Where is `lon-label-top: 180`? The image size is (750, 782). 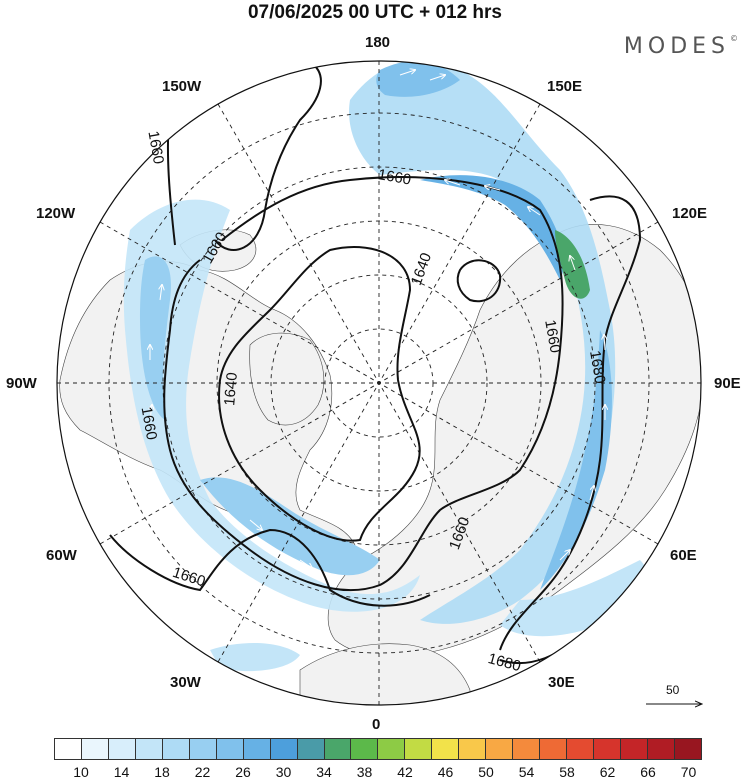
lon-label-top: 180 is located at coordinates (378, 42).